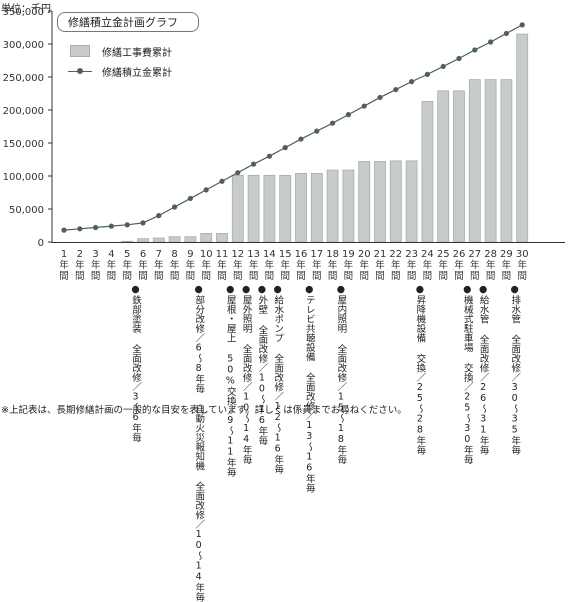  What do you see at coordinates (262, 364) in the screenshot?
I see `annotation-label: ●外壁 全面改修／10〜16年毎` at bounding box center [262, 364].